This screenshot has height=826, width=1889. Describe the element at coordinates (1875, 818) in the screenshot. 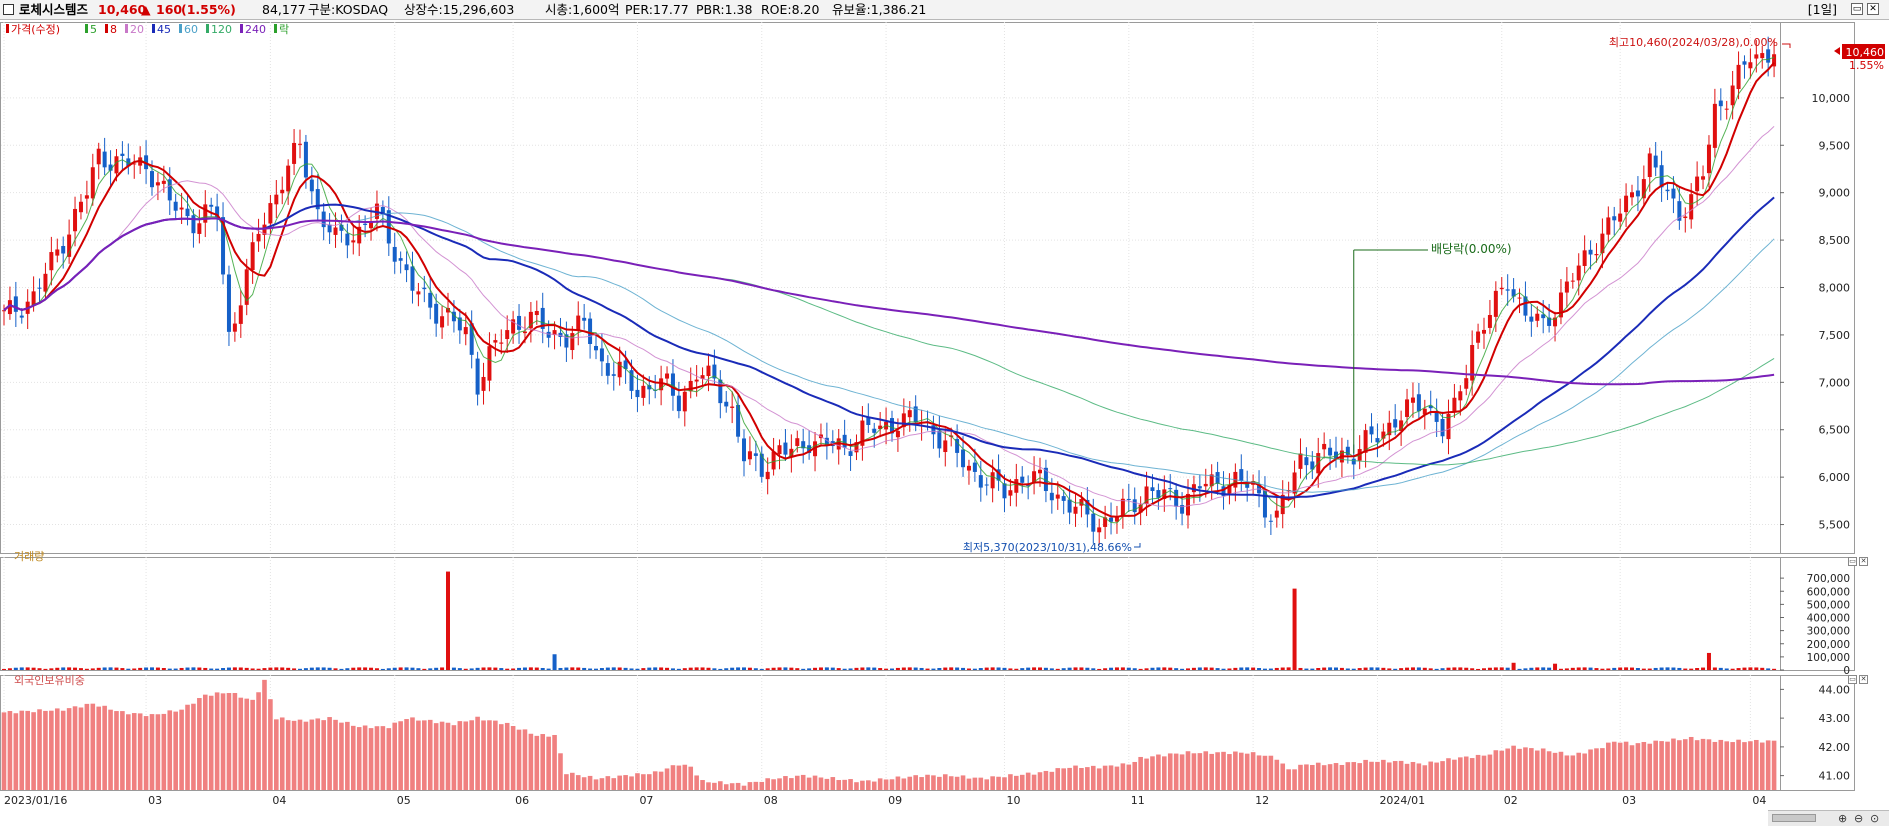

I see `zoom-reset-icon: ⊙` at that location.